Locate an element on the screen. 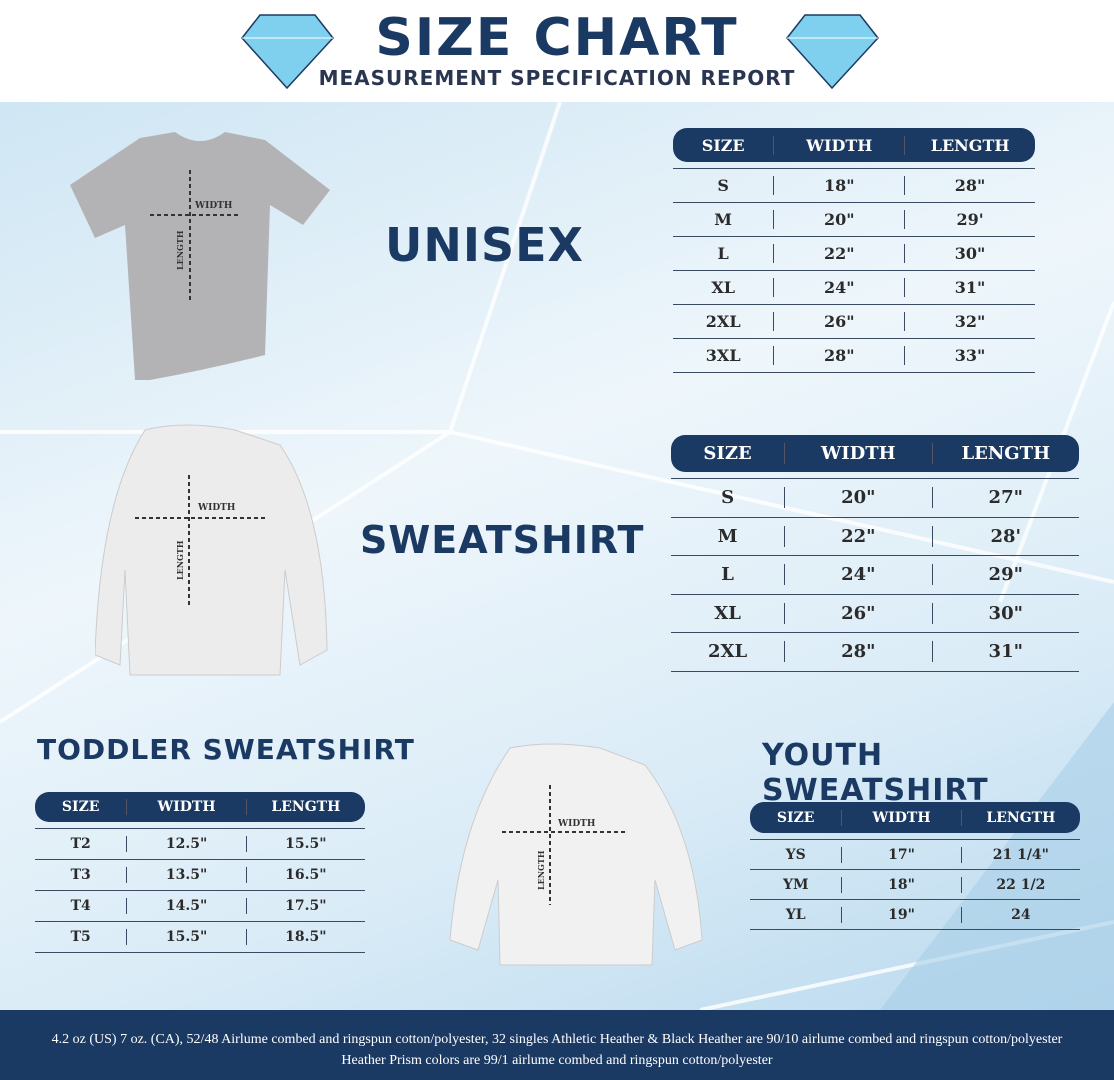  unisex-title: UNISEX is located at coordinates (484, 245).